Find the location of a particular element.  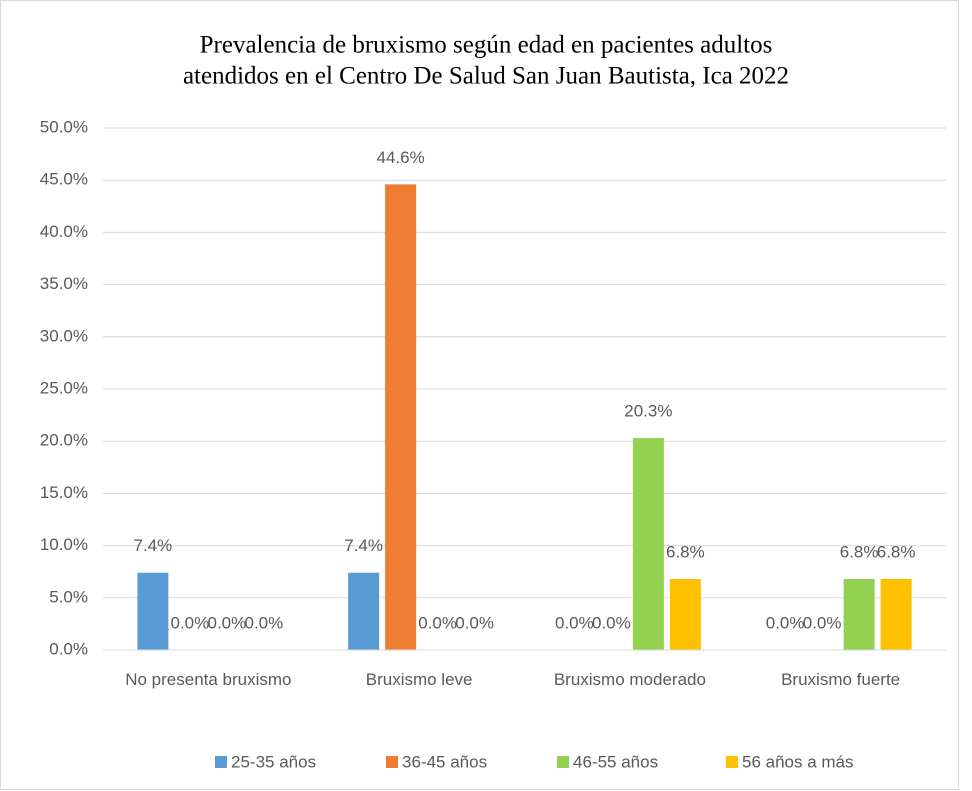

legend-label: 56 años a más is located at coordinates (798, 761).